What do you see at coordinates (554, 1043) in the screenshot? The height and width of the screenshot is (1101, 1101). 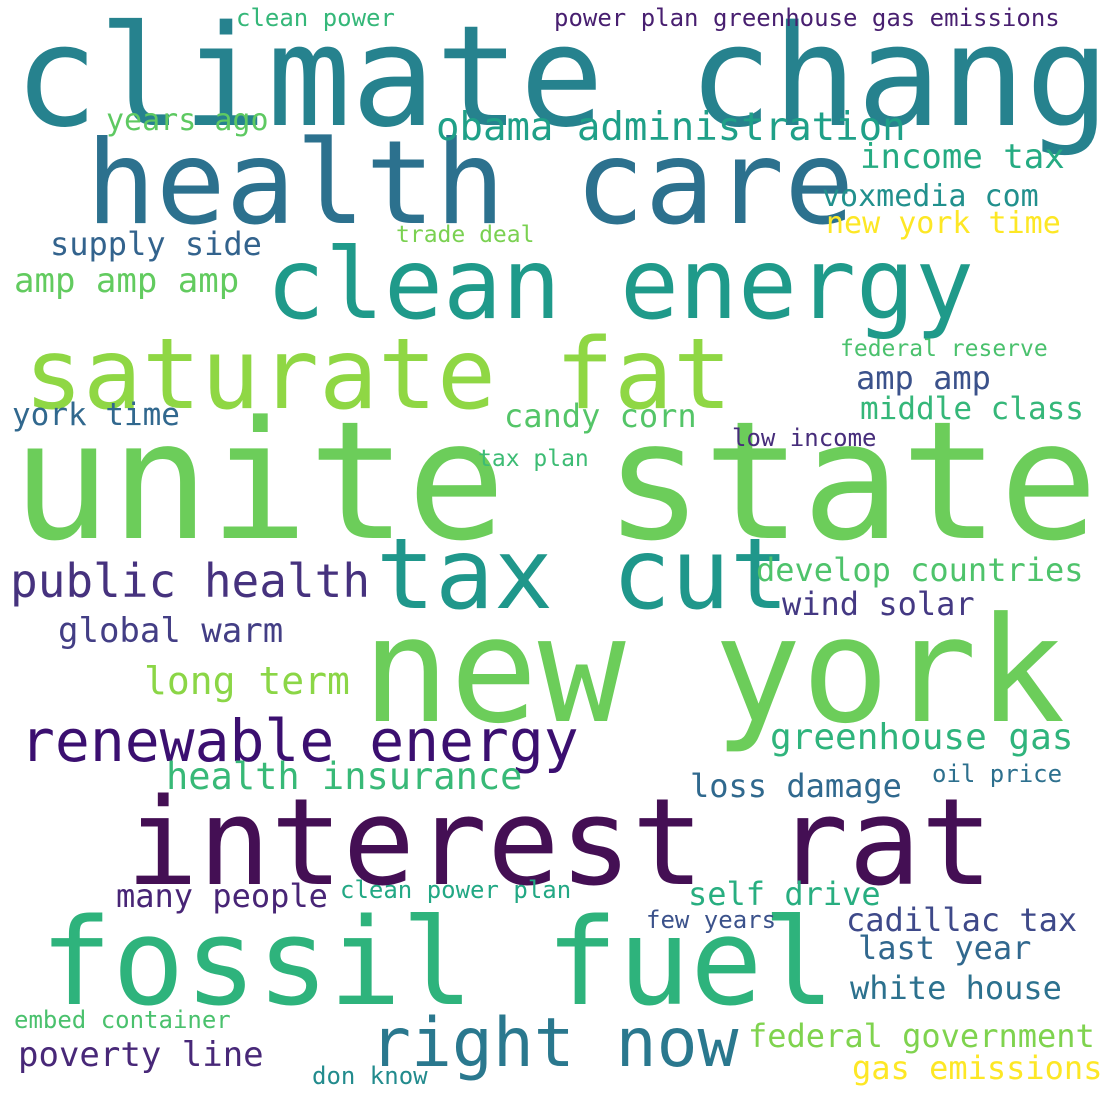 I see `word-right-now: right now` at bounding box center [554, 1043].